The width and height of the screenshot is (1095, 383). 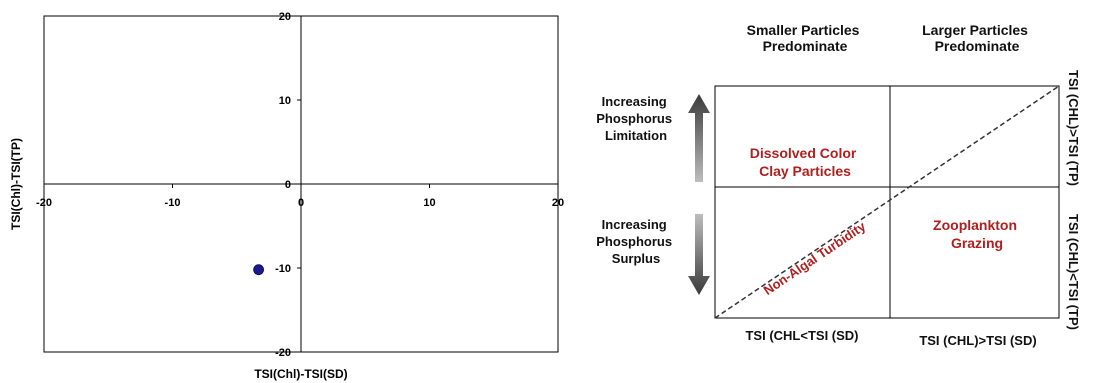 I want to click on y-tick-label: 10, so click(x=285, y=101).